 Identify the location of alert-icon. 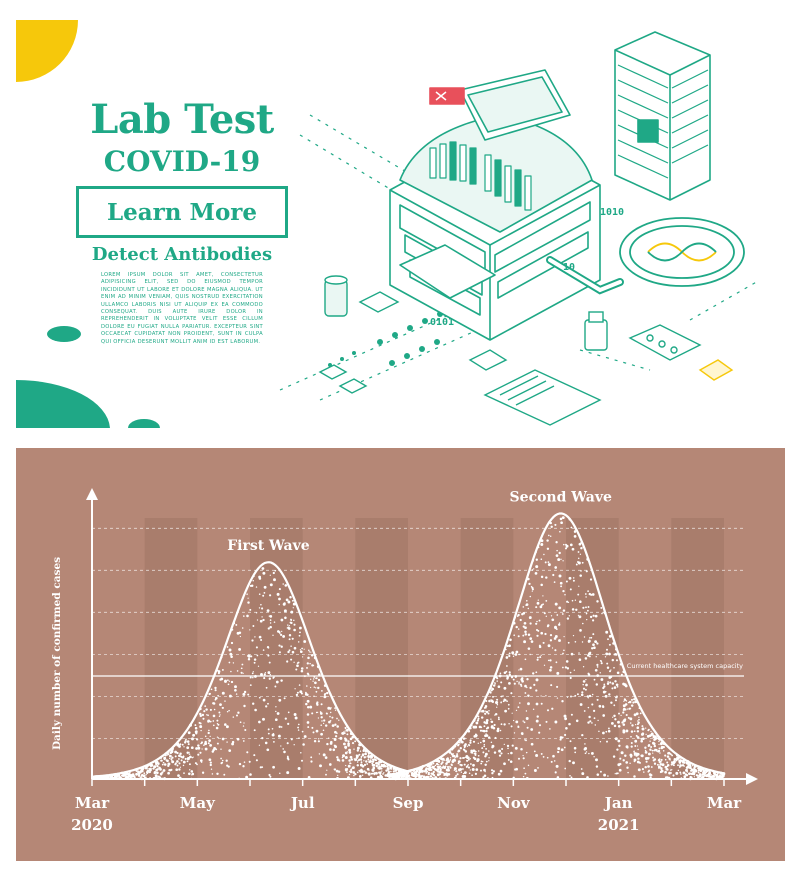
(447, 96).